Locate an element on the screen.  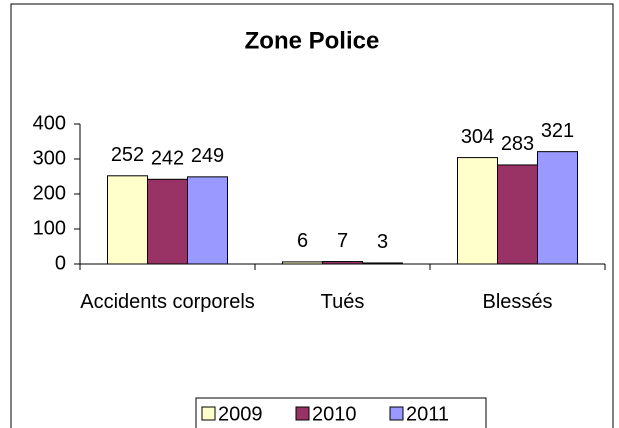
data-label: 249 is located at coordinates (207, 156).